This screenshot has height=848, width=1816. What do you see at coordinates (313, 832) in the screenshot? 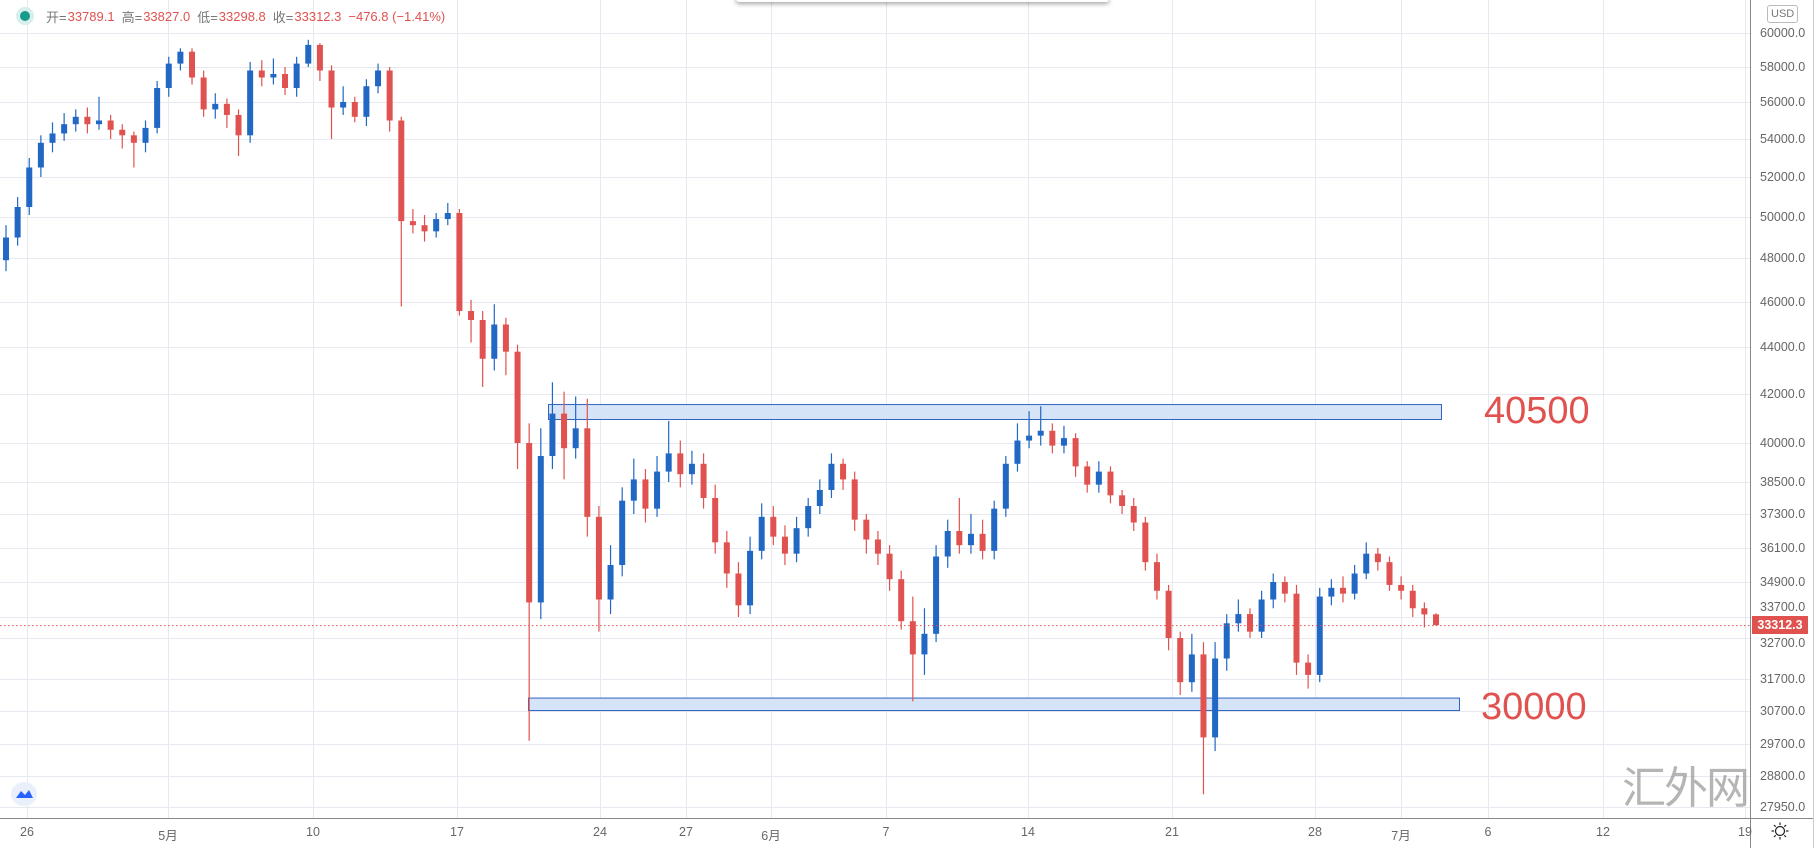
I see `date-tick-label: 10` at bounding box center [313, 832].